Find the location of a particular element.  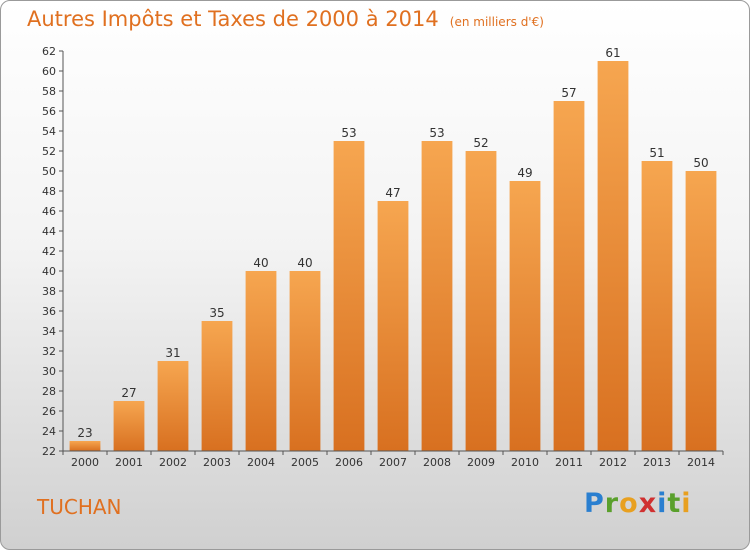

y-tick-label: 34 is located at coordinates (49, 331).